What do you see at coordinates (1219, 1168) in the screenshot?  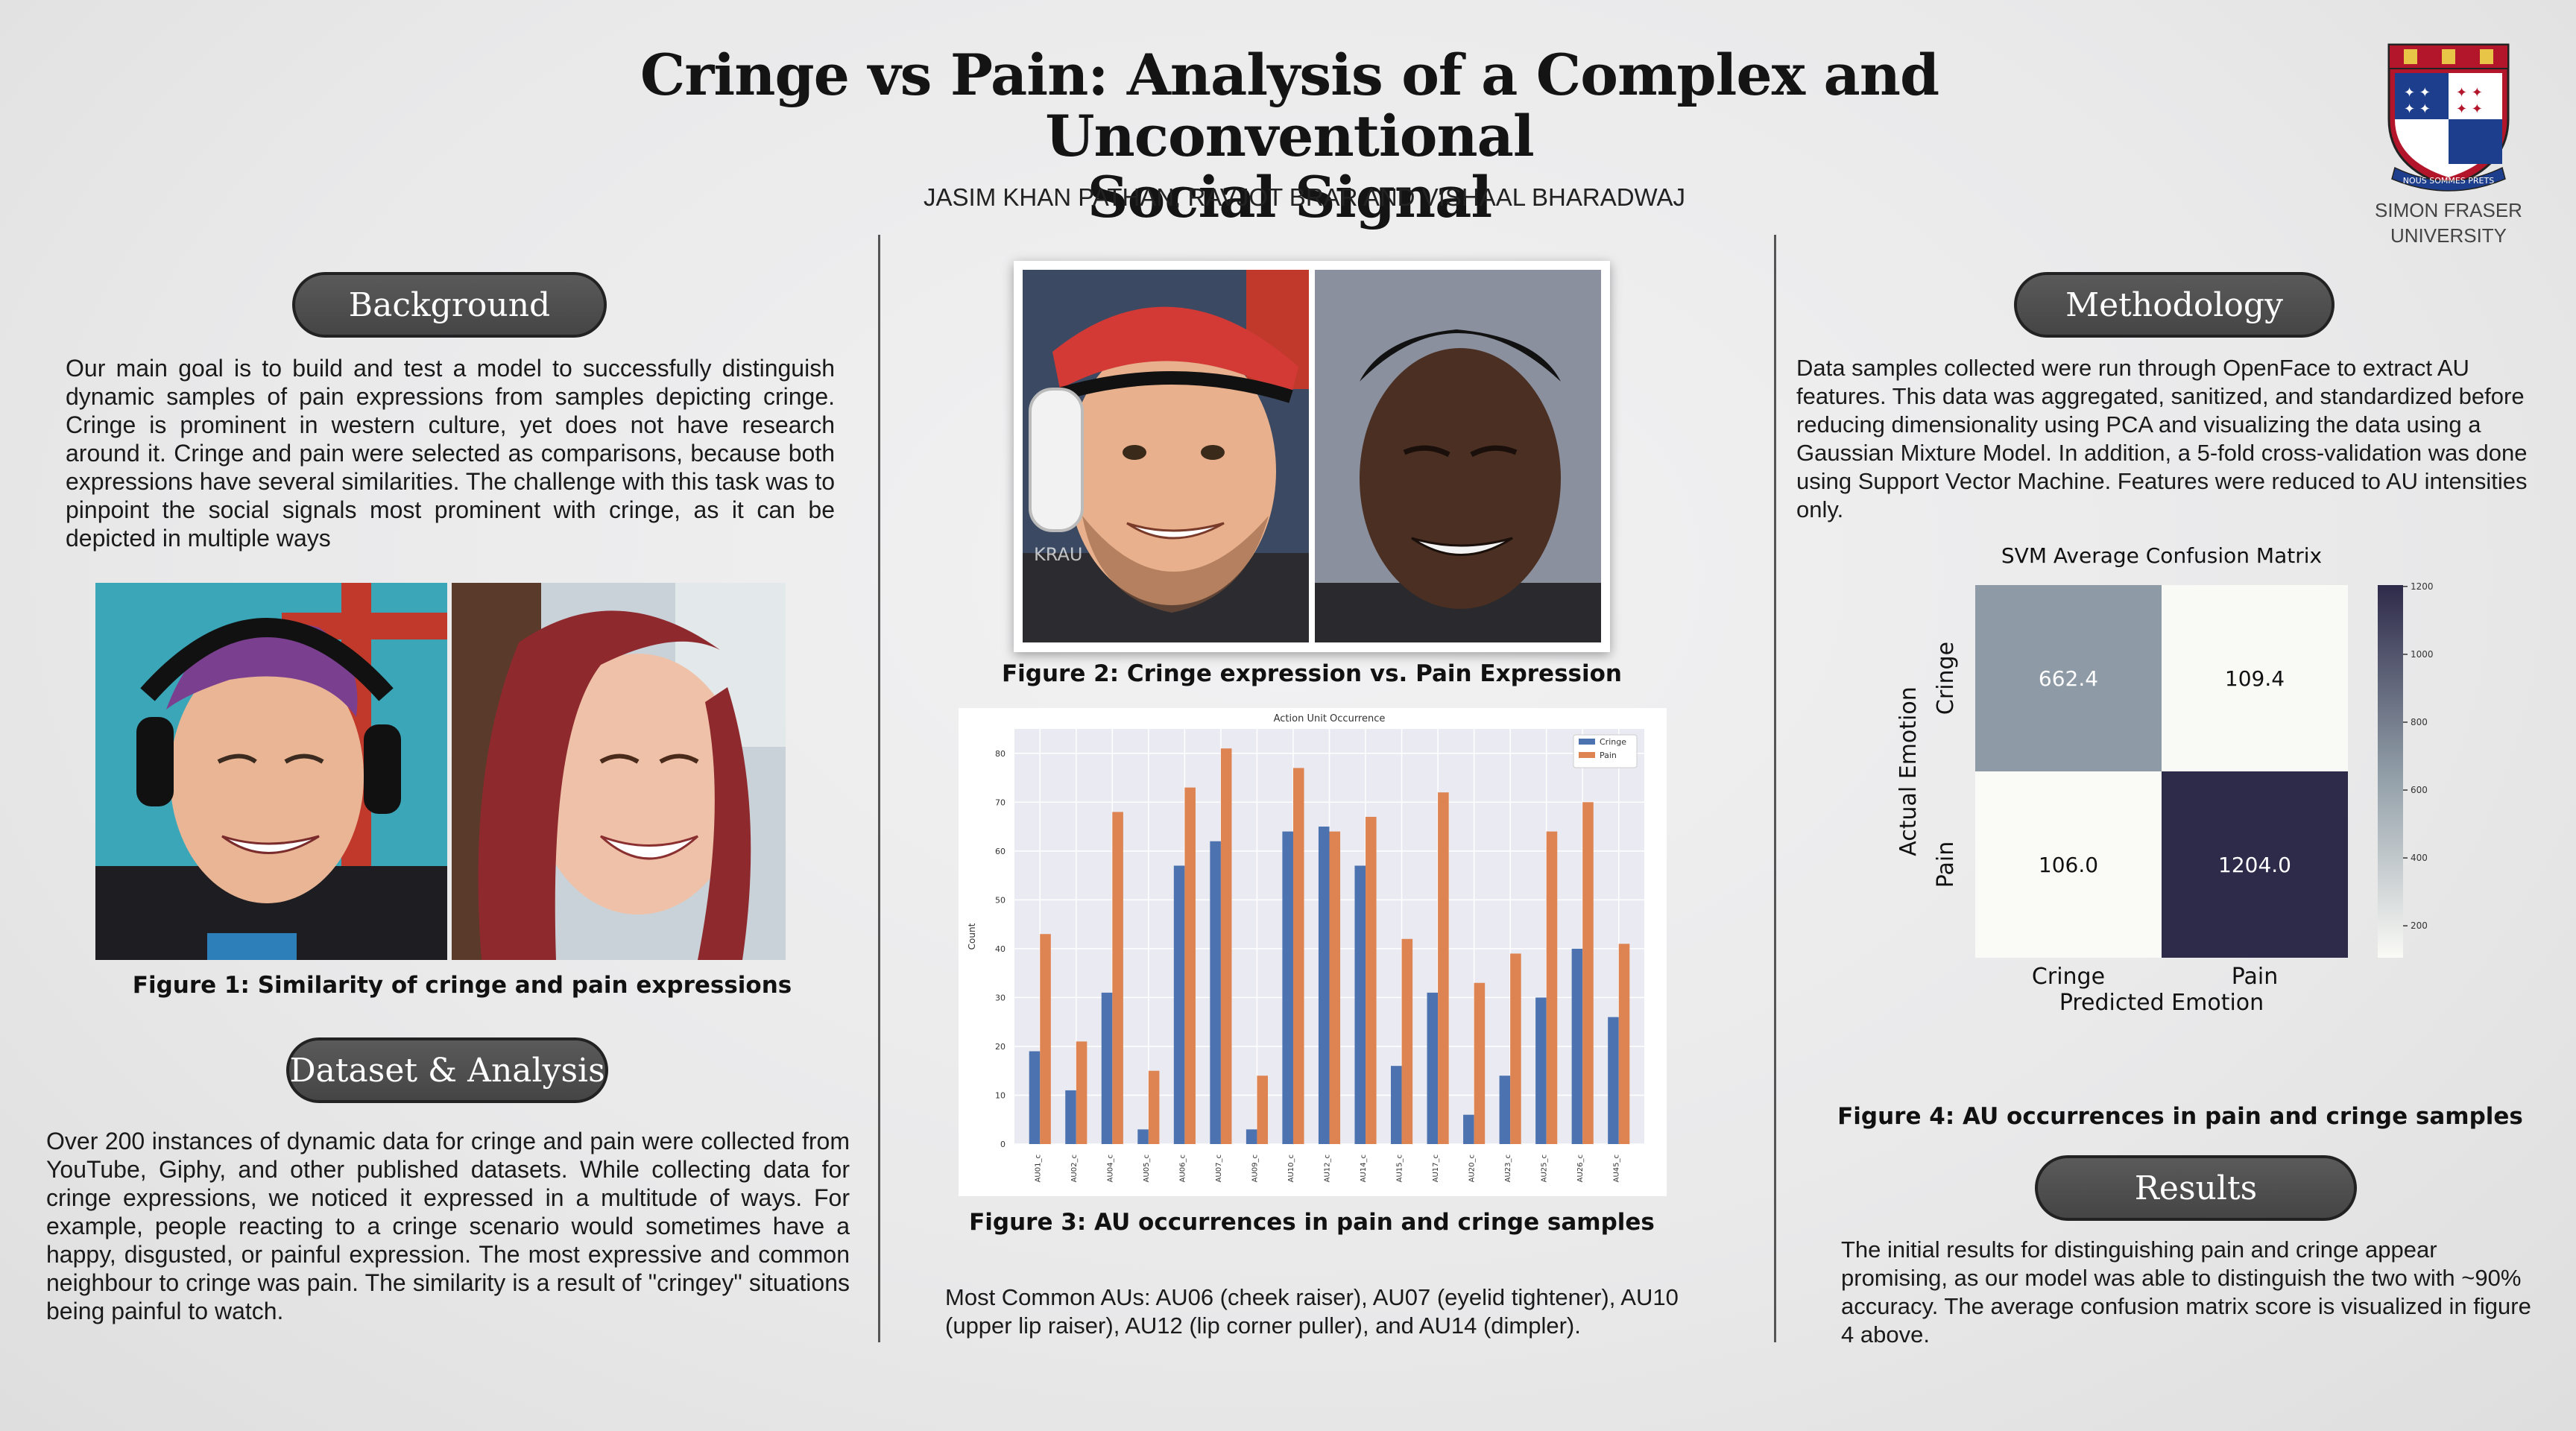 I see `x-tick-label: AU07_c` at bounding box center [1219, 1168].